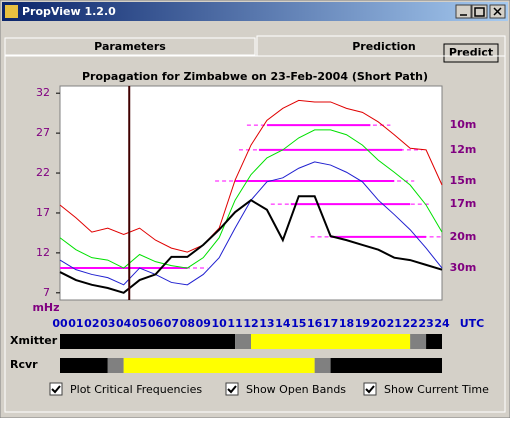 The height and width of the screenshot is (422, 510). Describe the element at coordinates (203, 323) in the screenshot. I see `x-tick-label: 09` at that location.